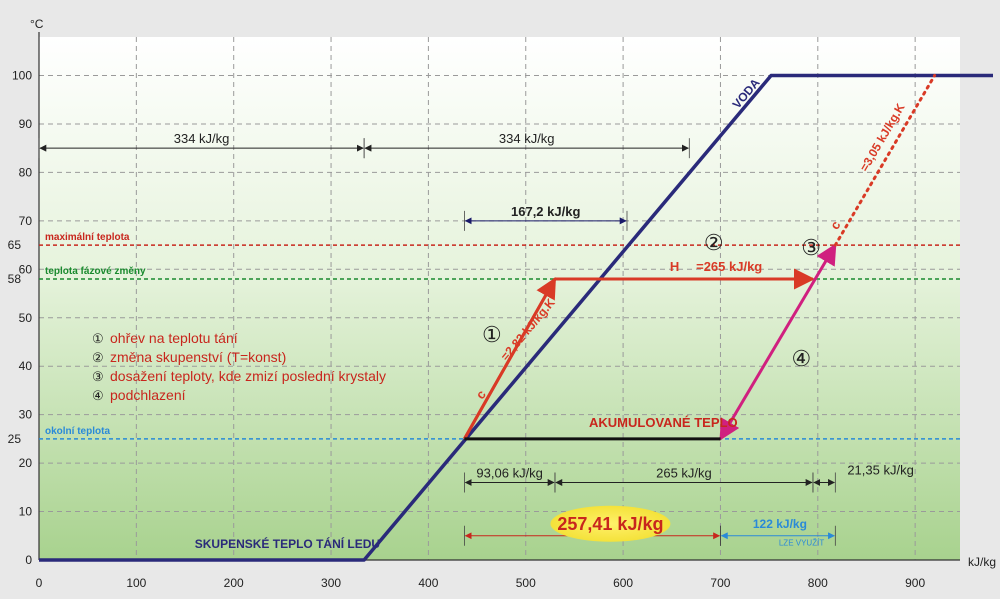  I want to click on x-tick-label: 500, so click(526, 583).